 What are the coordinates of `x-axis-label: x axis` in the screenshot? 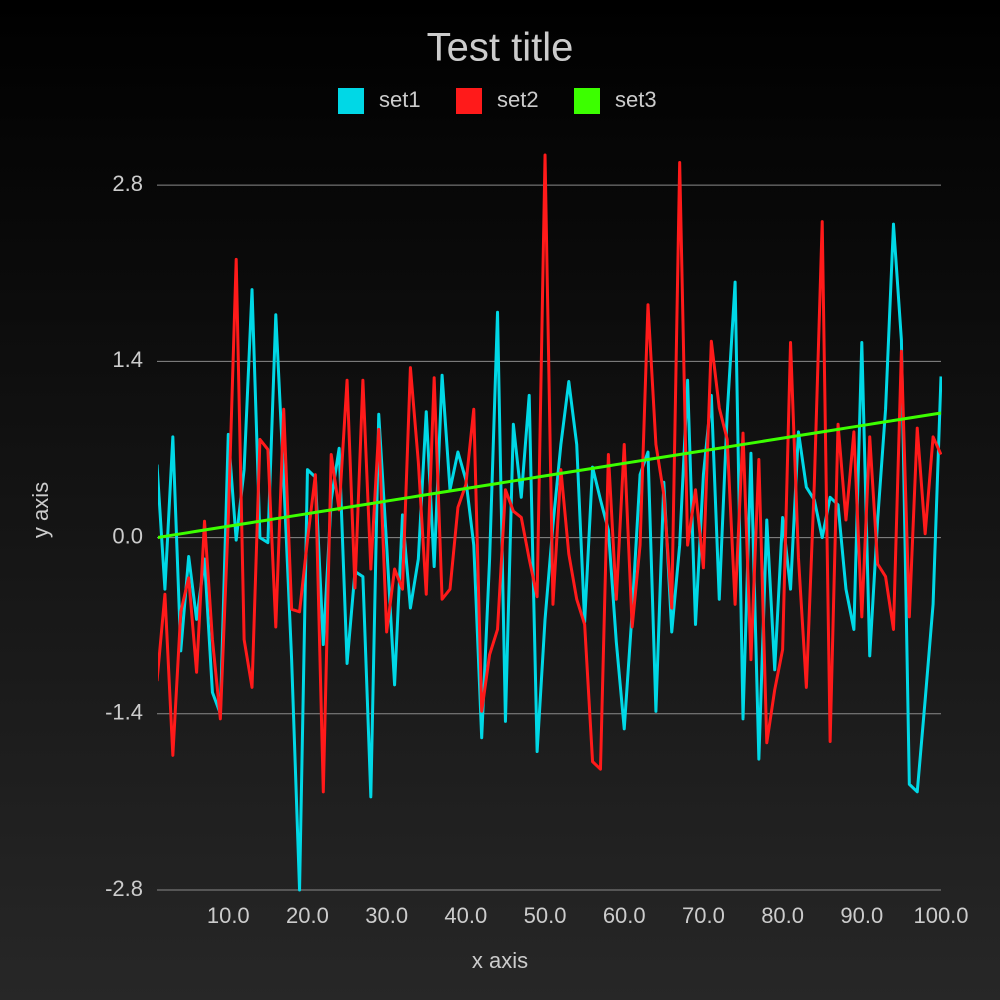 It's located at (500, 960).